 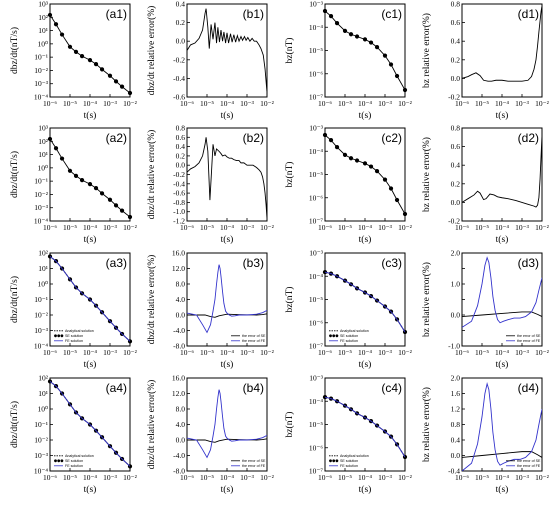 I want to click on panel-label: (c4), so click(x=391, y=388).